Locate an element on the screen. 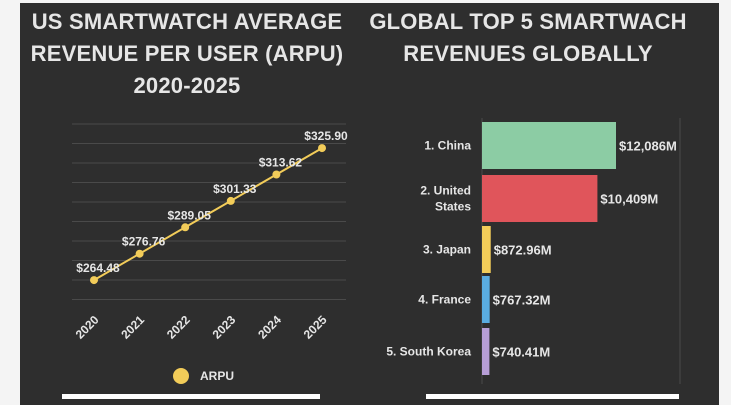 The image size is (731, 405). arpu-data-label: $325.90 is located at coordinates (326, 136).